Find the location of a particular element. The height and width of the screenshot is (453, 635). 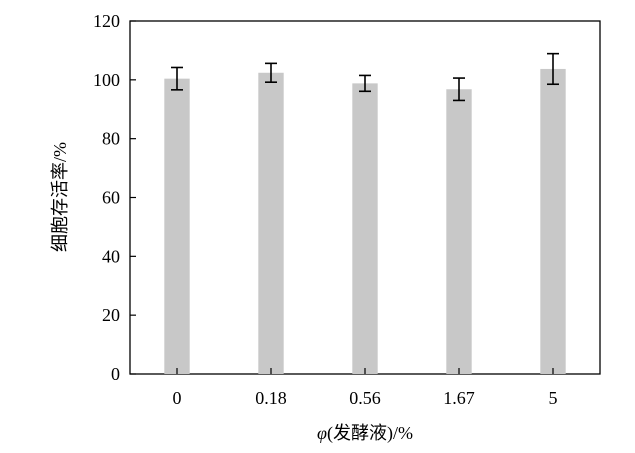

x-axis-label: (发酵液)/% is located at coordinates (370, 433).